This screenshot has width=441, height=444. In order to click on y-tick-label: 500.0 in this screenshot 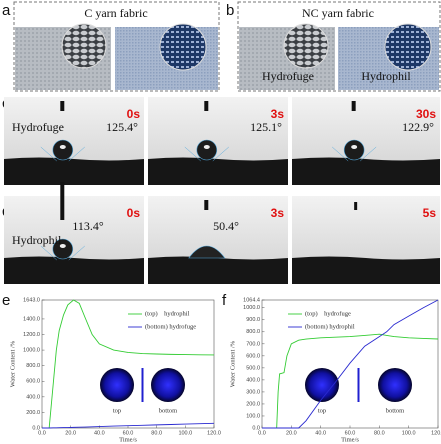, I will do `click(253, 368)`.